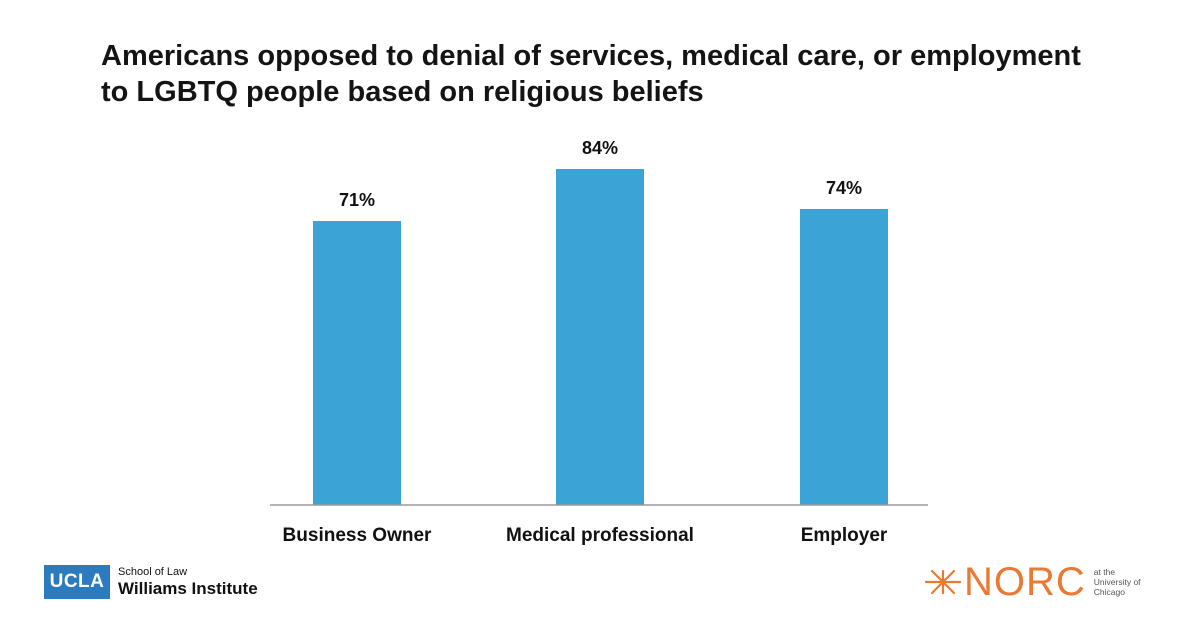  What do you see at coordinates (357, 535) in the screenshot?
I see `x-tick-label: Business Owner` at bounding box center [357, 535].